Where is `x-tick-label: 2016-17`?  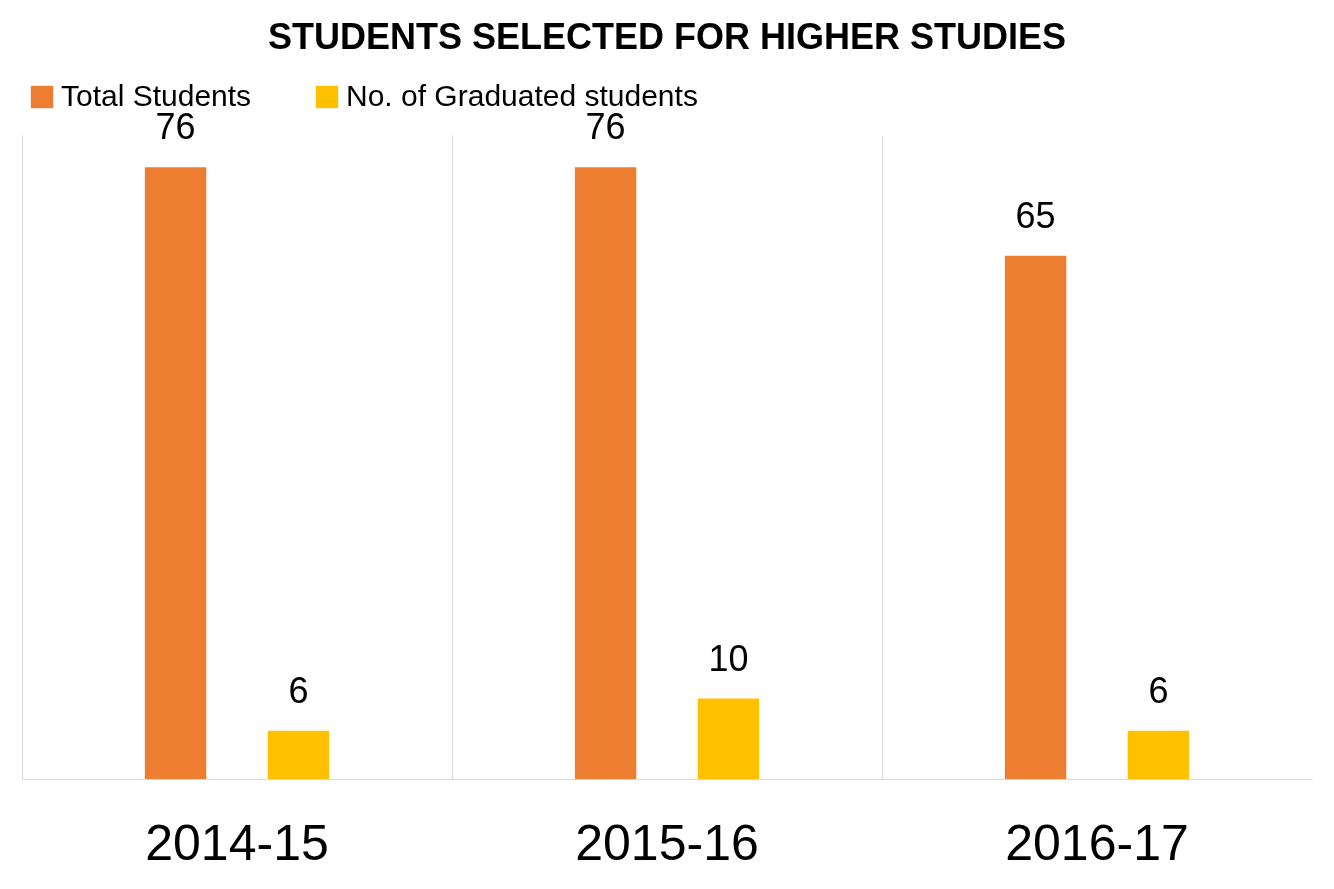
x-tick-label: 2016-17 is located at coordinates (1097, 842).